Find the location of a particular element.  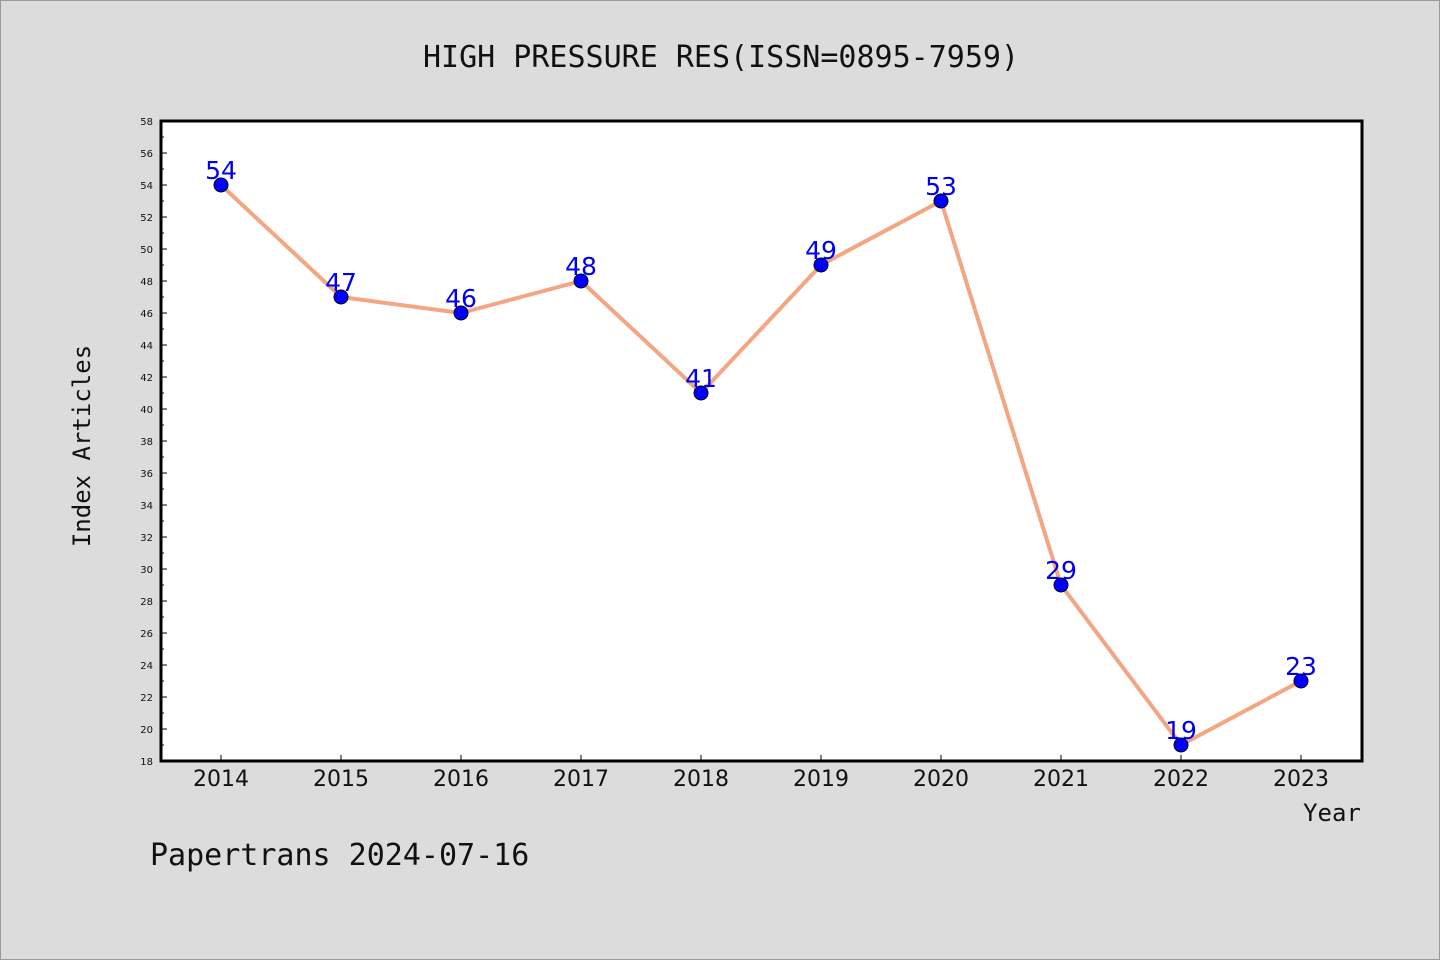

y-tick-label: 50 is located at coordinates (146, 250).